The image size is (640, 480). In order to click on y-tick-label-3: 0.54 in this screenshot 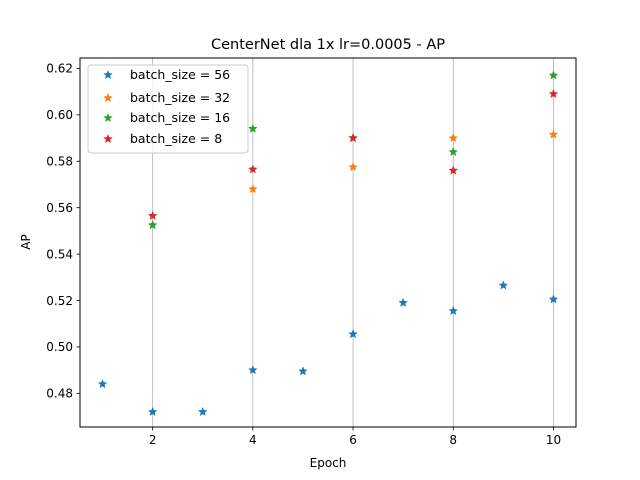, I will do `click(59, 254)`.